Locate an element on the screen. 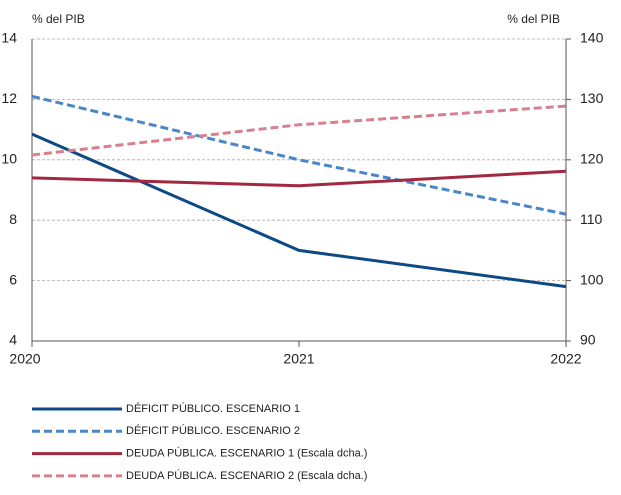 This screenshot has width=621, height=495. y-tick-label: 6 is located at coordinates (13, 279).